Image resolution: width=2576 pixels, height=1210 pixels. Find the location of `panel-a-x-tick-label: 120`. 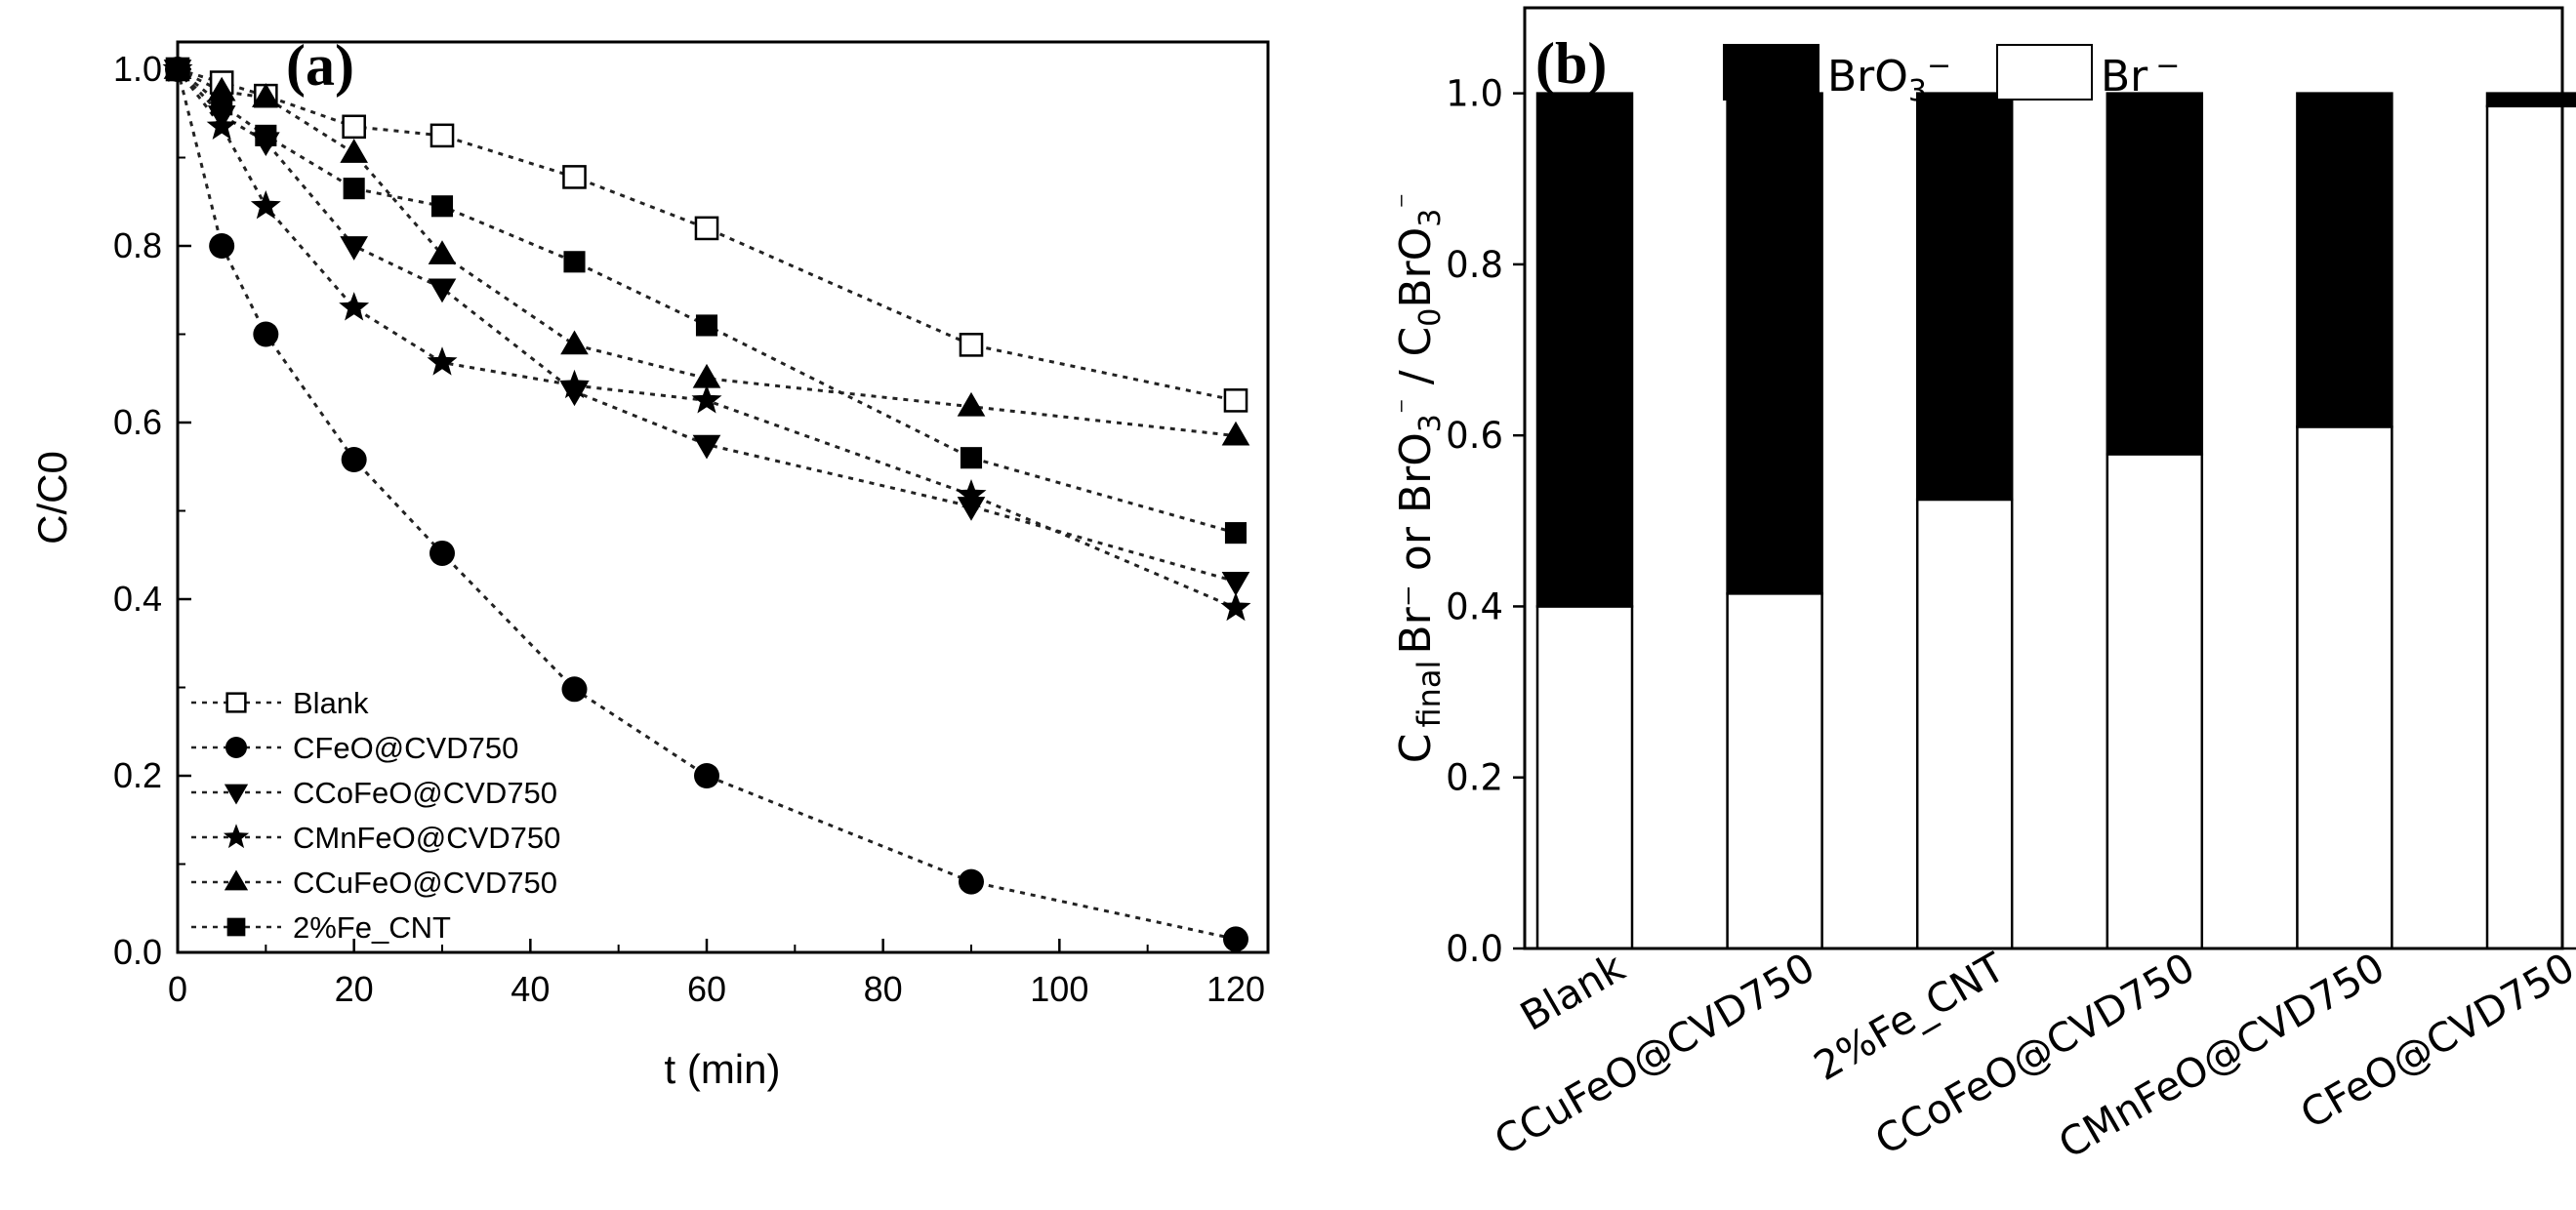

panel-a-x-tick-label: 120 is located at coordinates (1235, 989).